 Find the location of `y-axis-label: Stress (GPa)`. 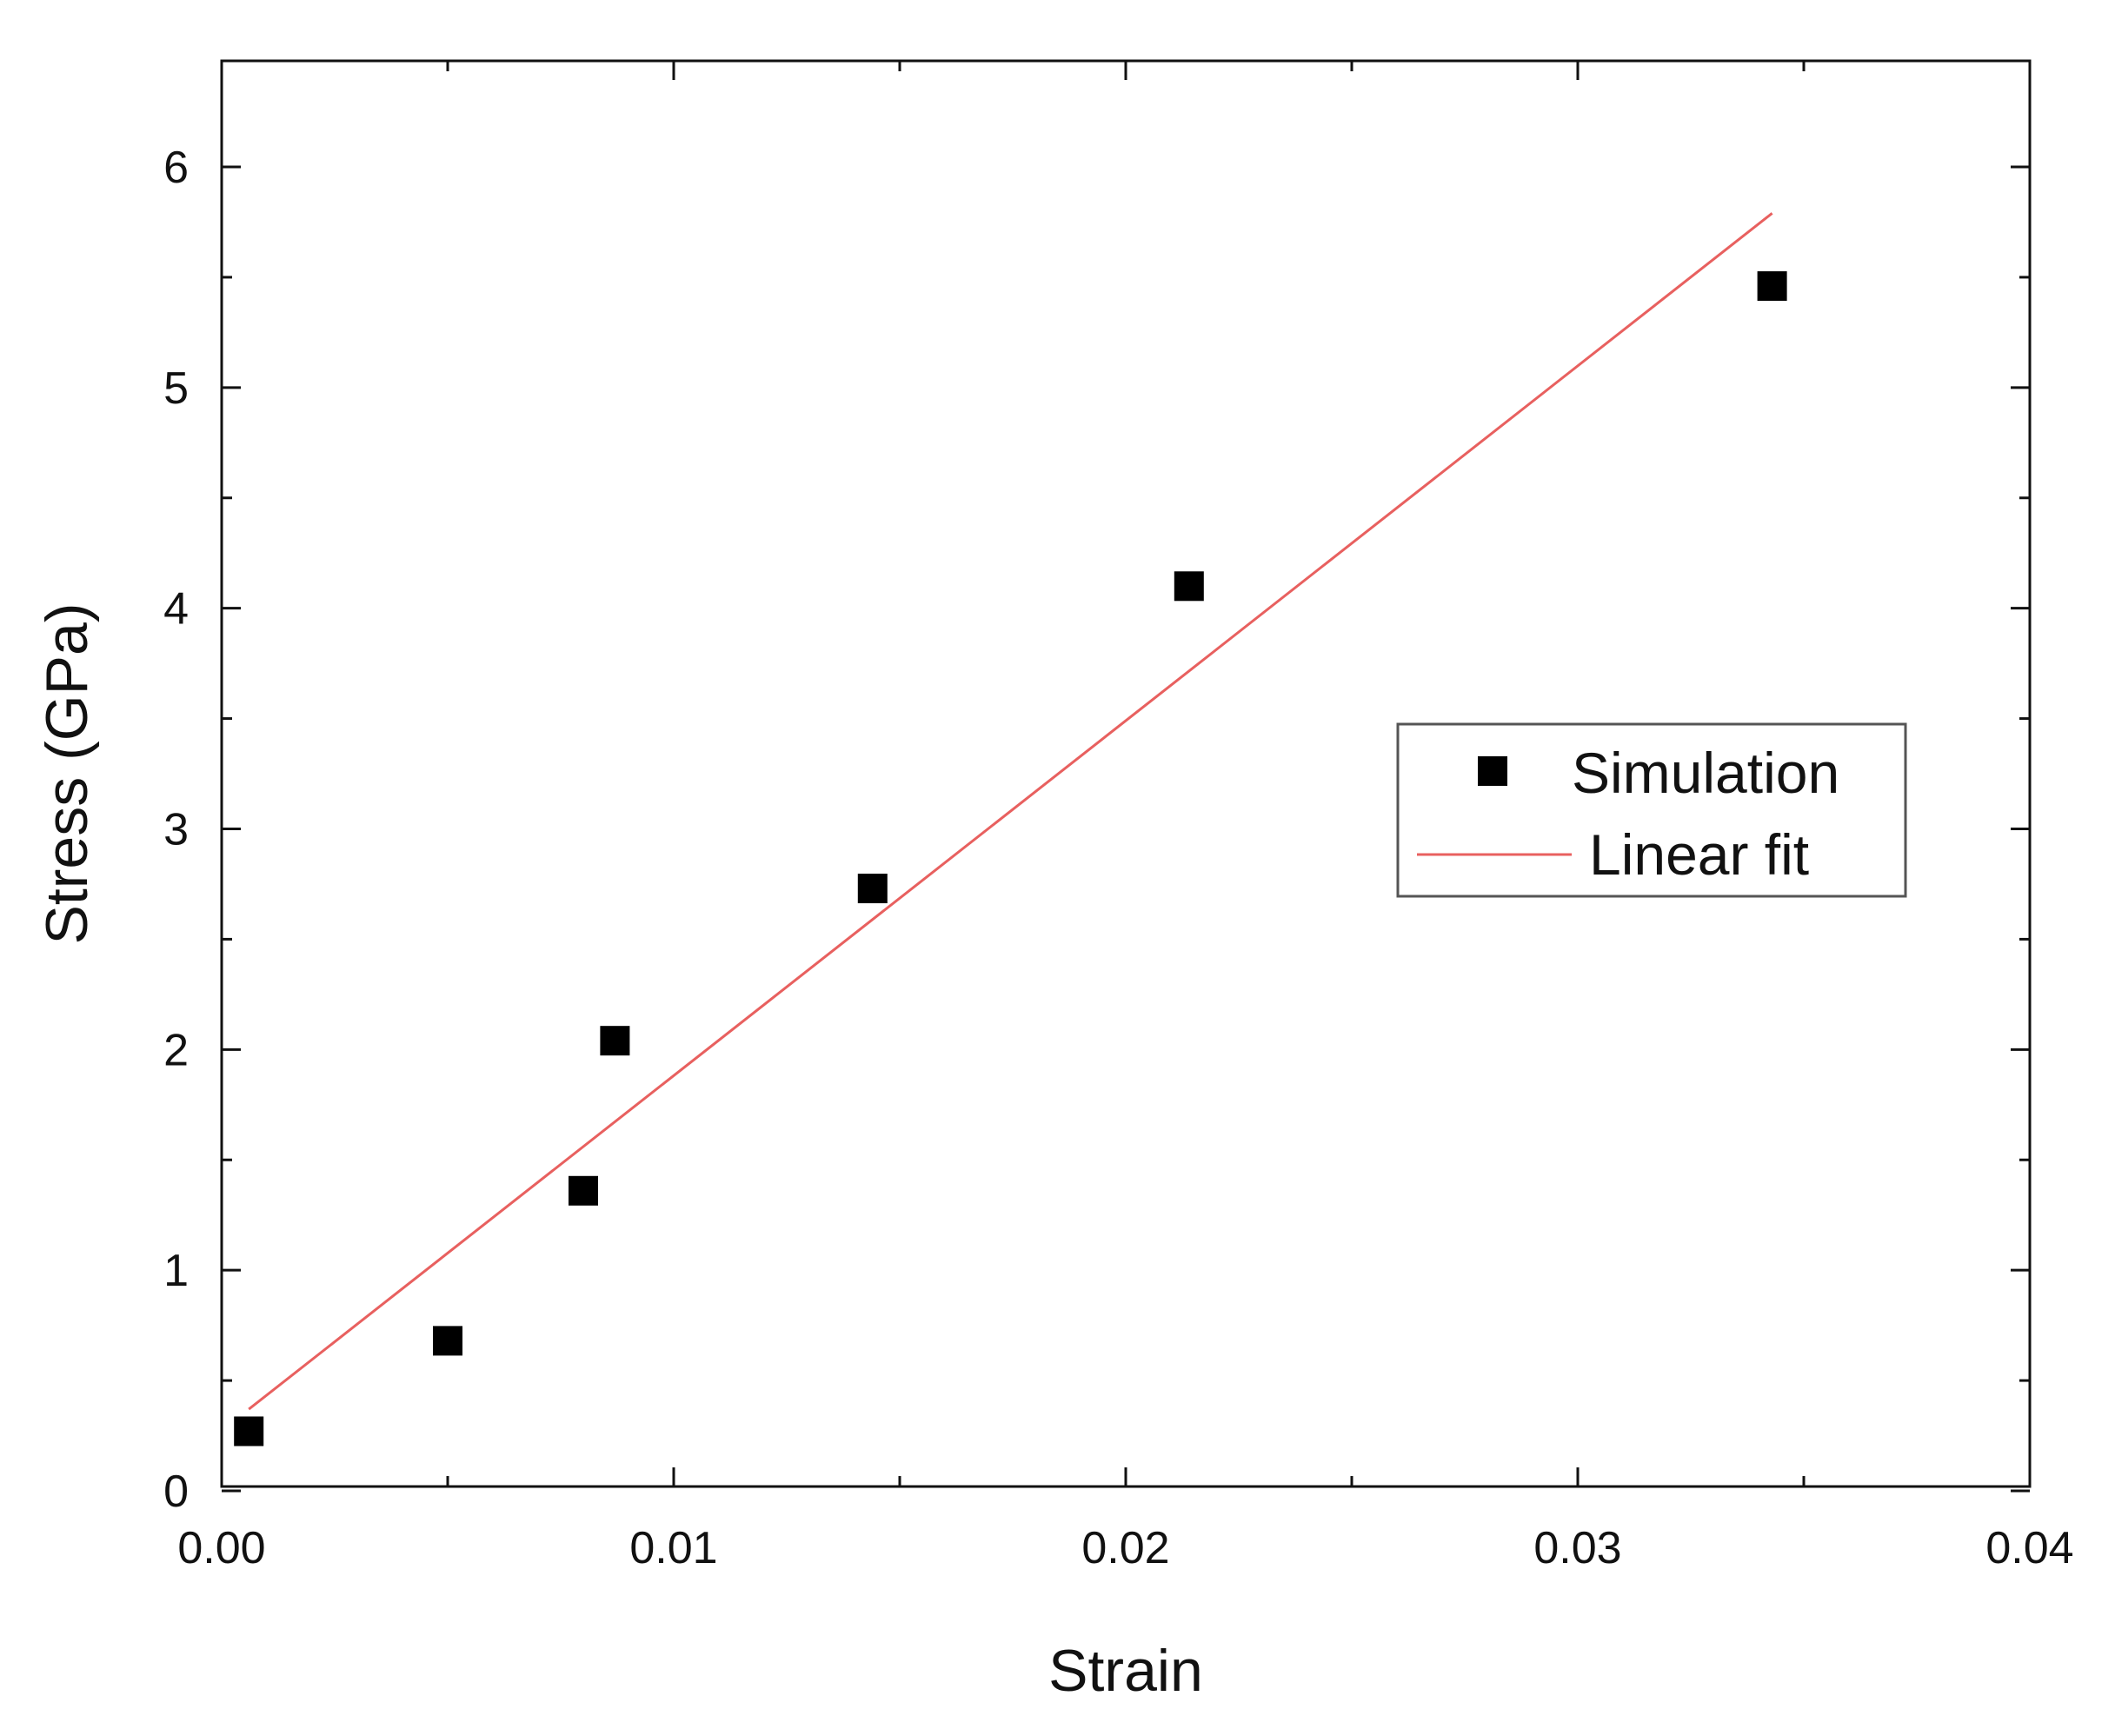

y-axis-label: Stress (GPa) is located at coordinates (67, 774).